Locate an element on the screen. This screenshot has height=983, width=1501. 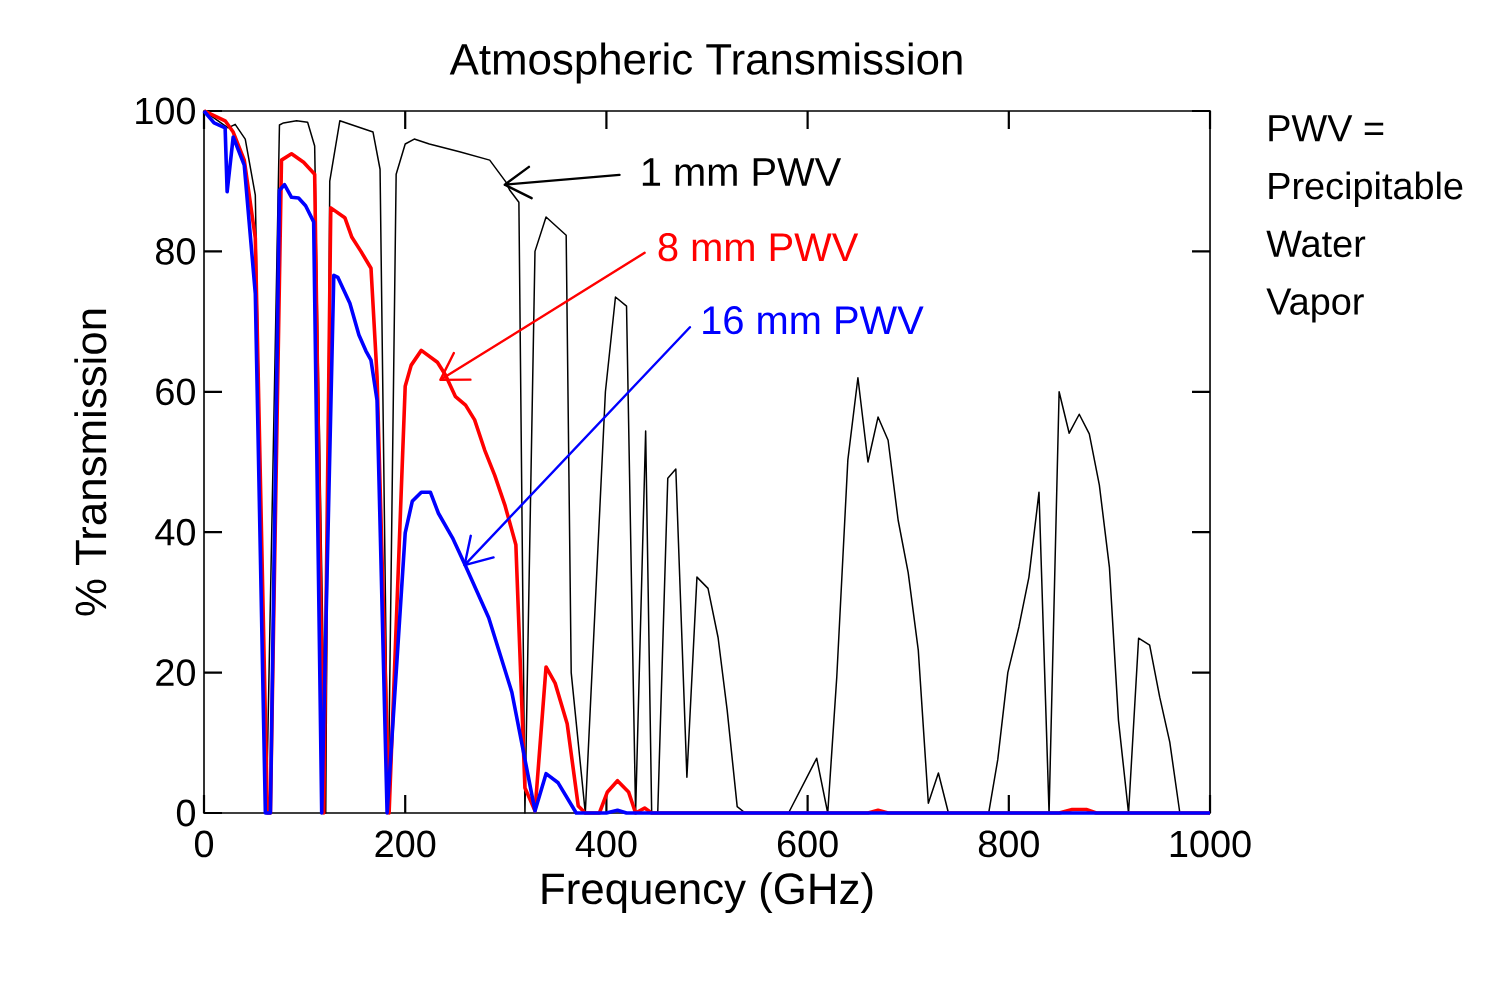
y-axis-title: % Transmission is located at coordinates (90, 462).